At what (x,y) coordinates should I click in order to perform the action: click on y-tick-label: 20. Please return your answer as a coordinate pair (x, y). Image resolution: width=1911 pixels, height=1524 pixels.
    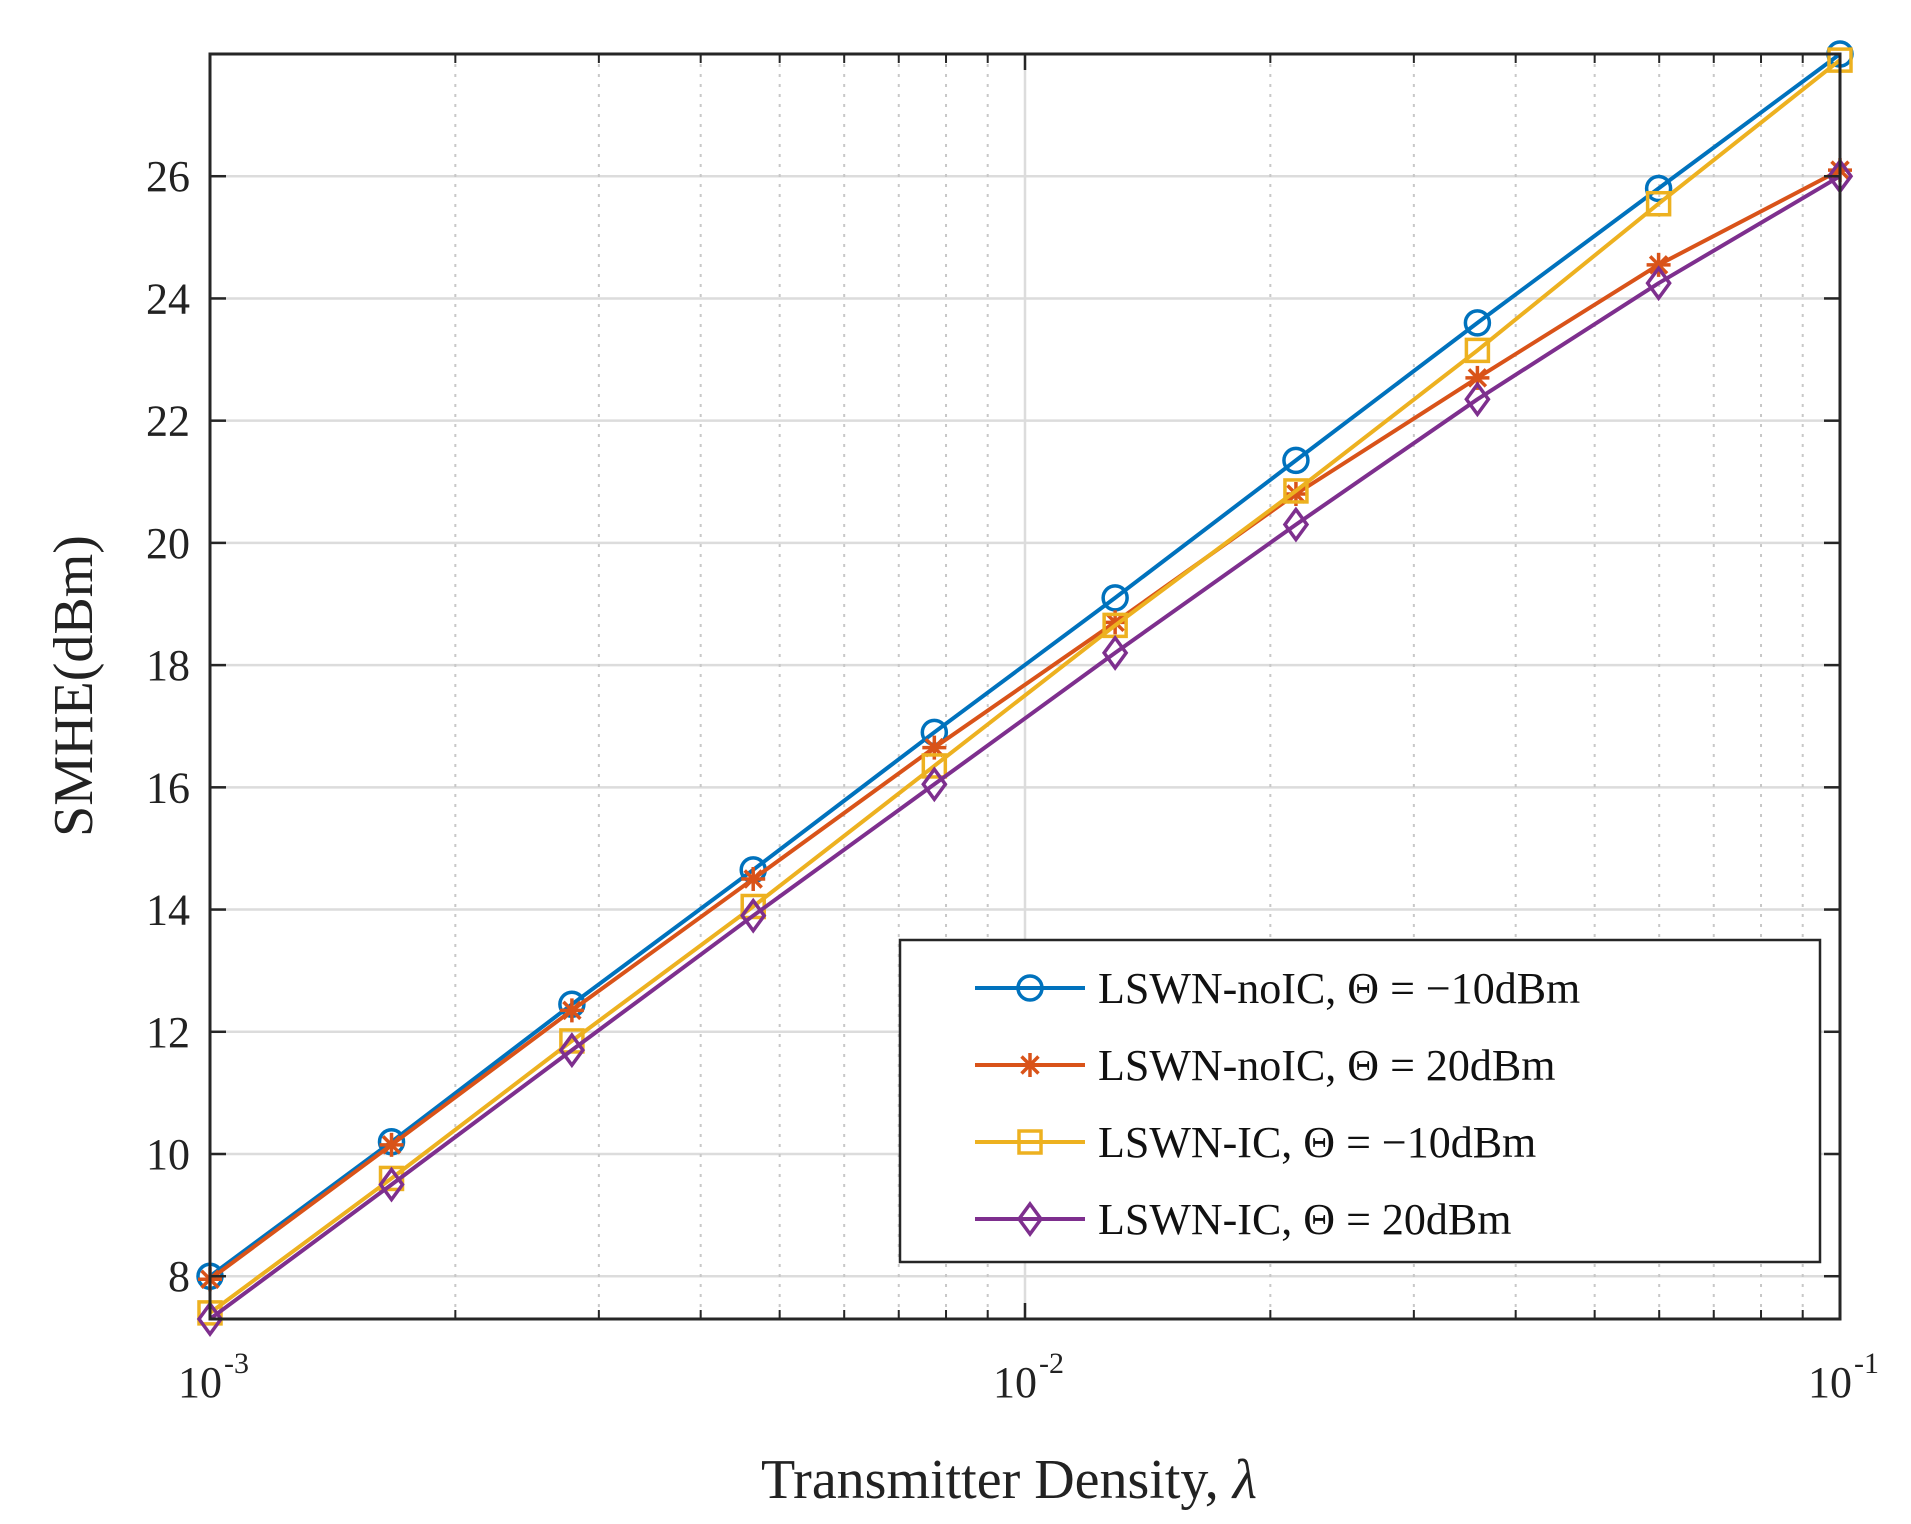
    Looking at the image, I should click on (168, 543).